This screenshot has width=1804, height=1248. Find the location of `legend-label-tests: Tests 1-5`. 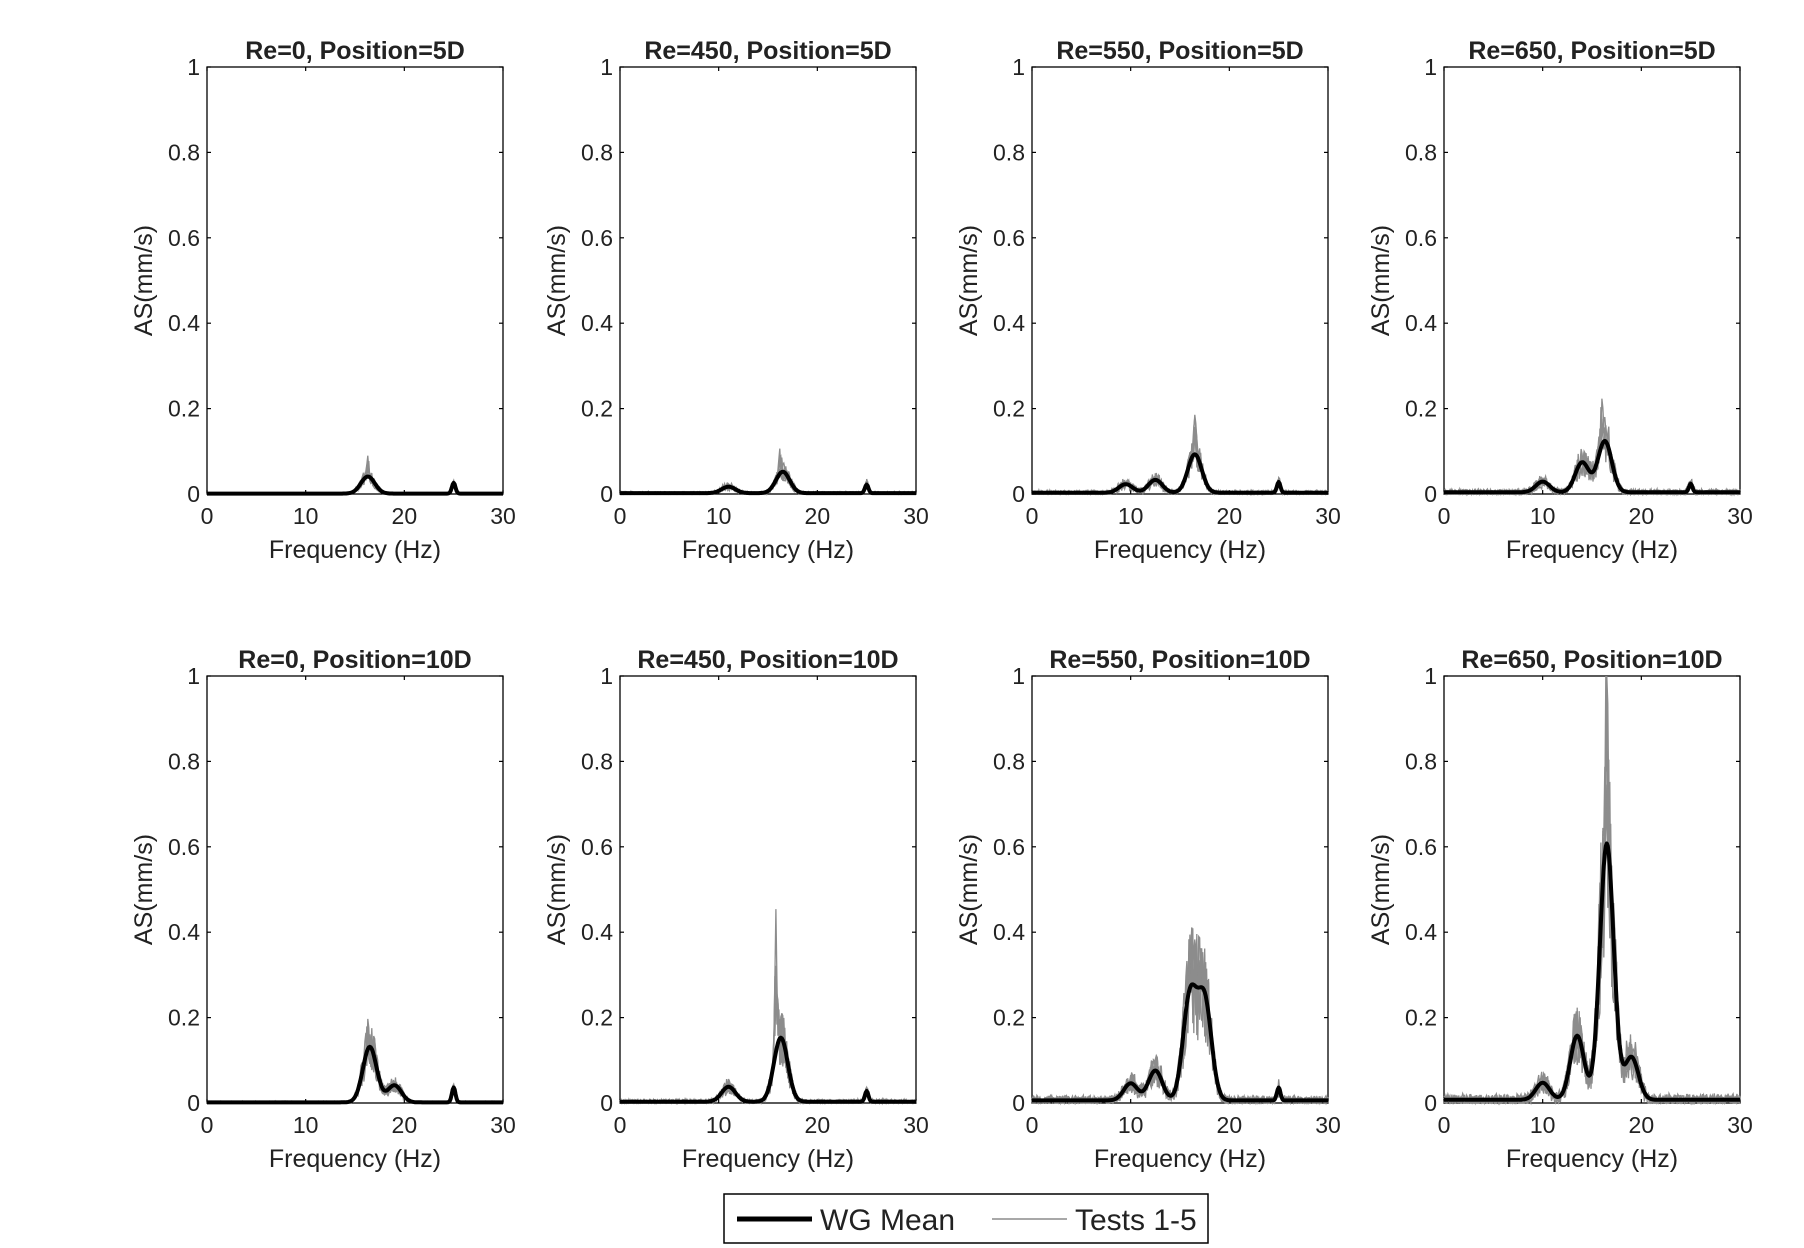

legend-label-tests: Tests 1-5 is located at coordinates (1136, 1220).